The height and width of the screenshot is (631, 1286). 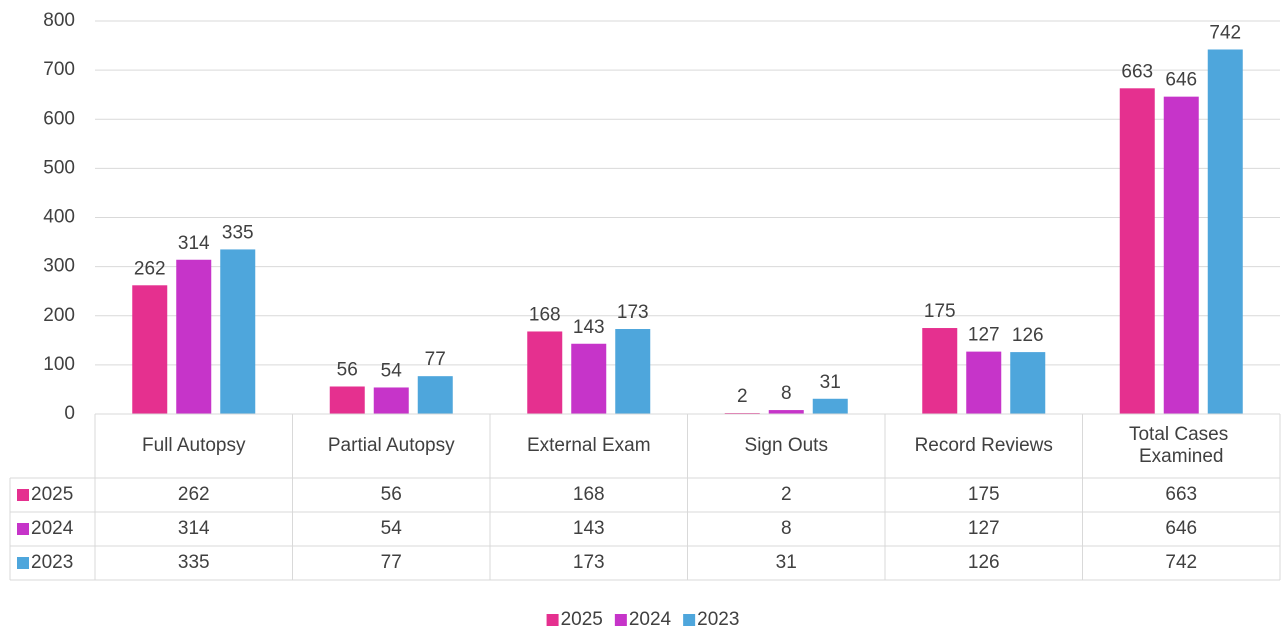 What do you see at coordinates (1181, 456) in the screenshot?
I see `x-tick-label-line: Examined` at bounding box center [1181, 456].